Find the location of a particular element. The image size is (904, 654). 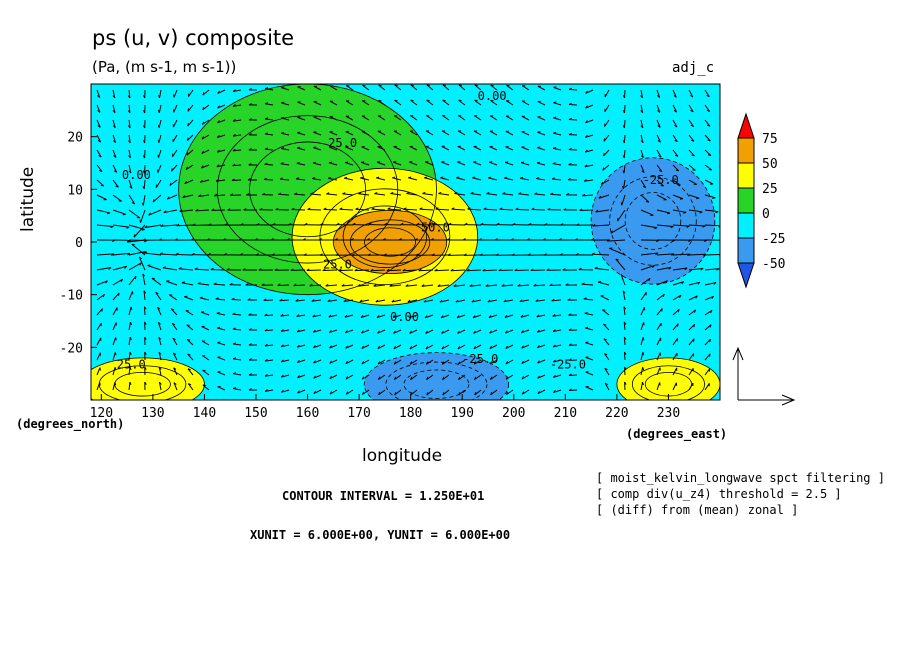

colorbar-label: 25 is located at coordinates (770, 189).